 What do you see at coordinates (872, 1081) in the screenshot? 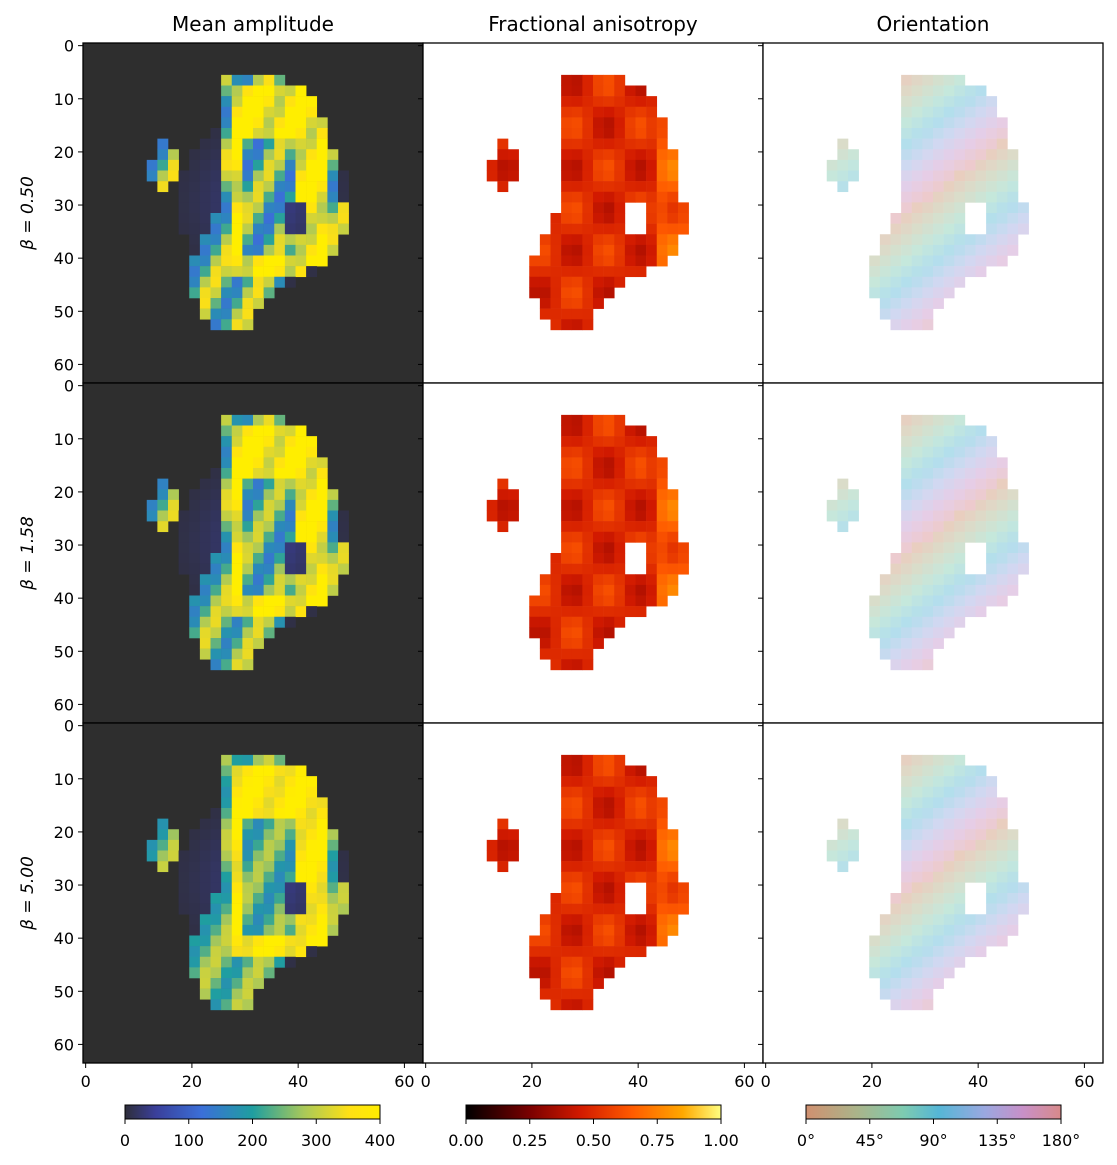
I see `x-tick-label: 20` at bounding box center [872, 1081].